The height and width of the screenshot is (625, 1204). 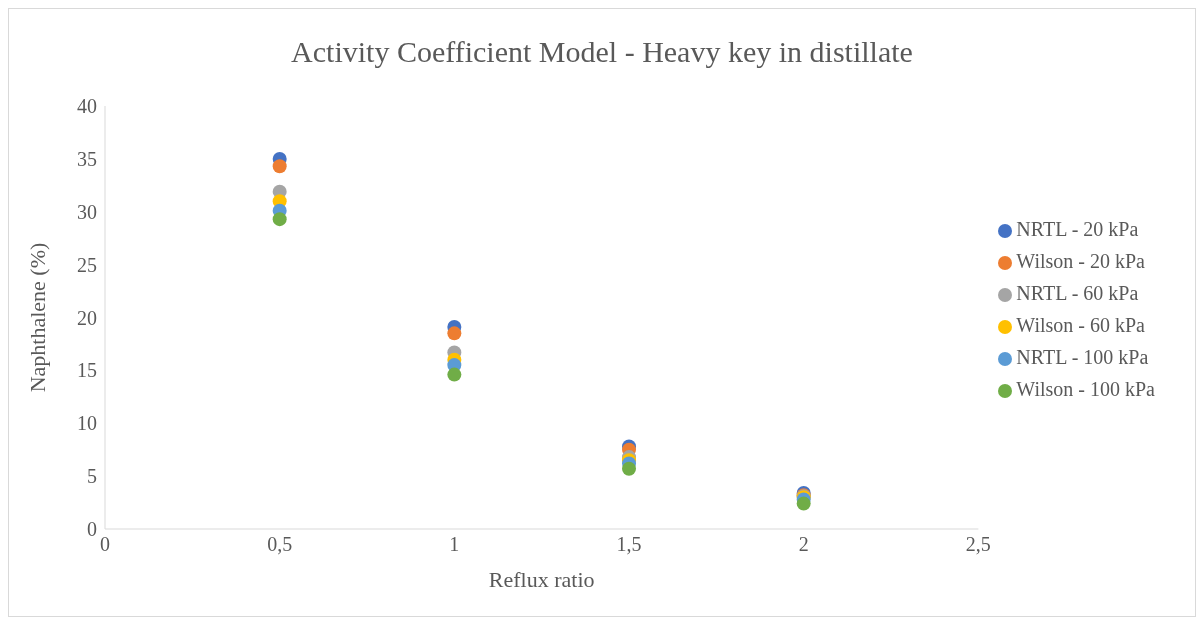 What do you see at coordinates (37, 317) in the screenshot?
I see `y-axis-title: Naphthalene (%)` at bounding box center [37, 317].